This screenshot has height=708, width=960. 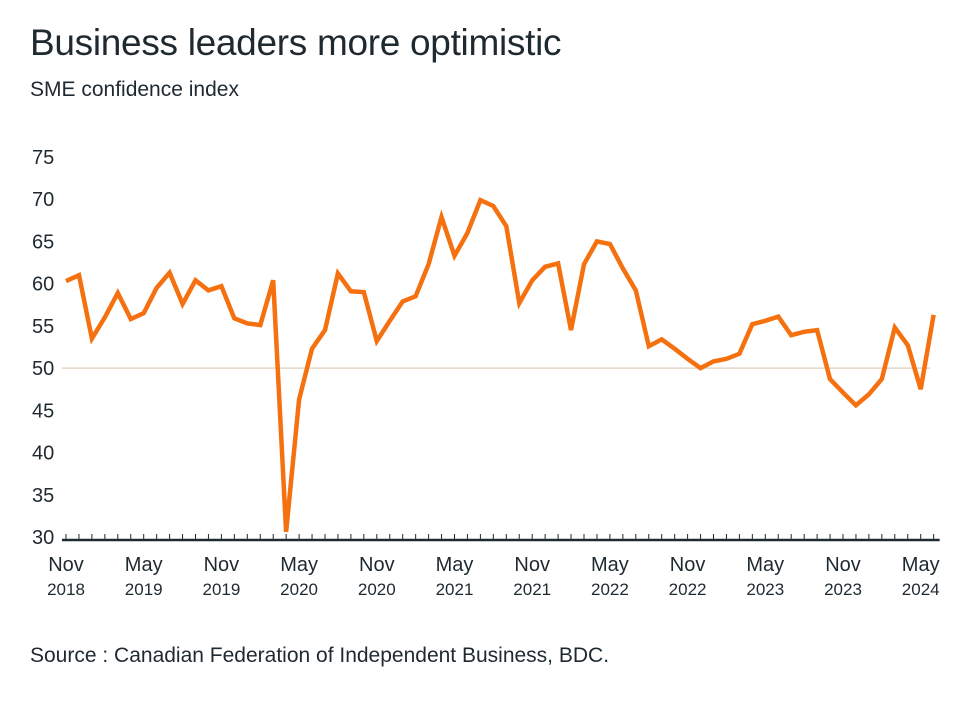 What do you see at coordinates (43, 496) in the screenshot?
I see `y-tick-label: 35` at bounding box center [43, 496].